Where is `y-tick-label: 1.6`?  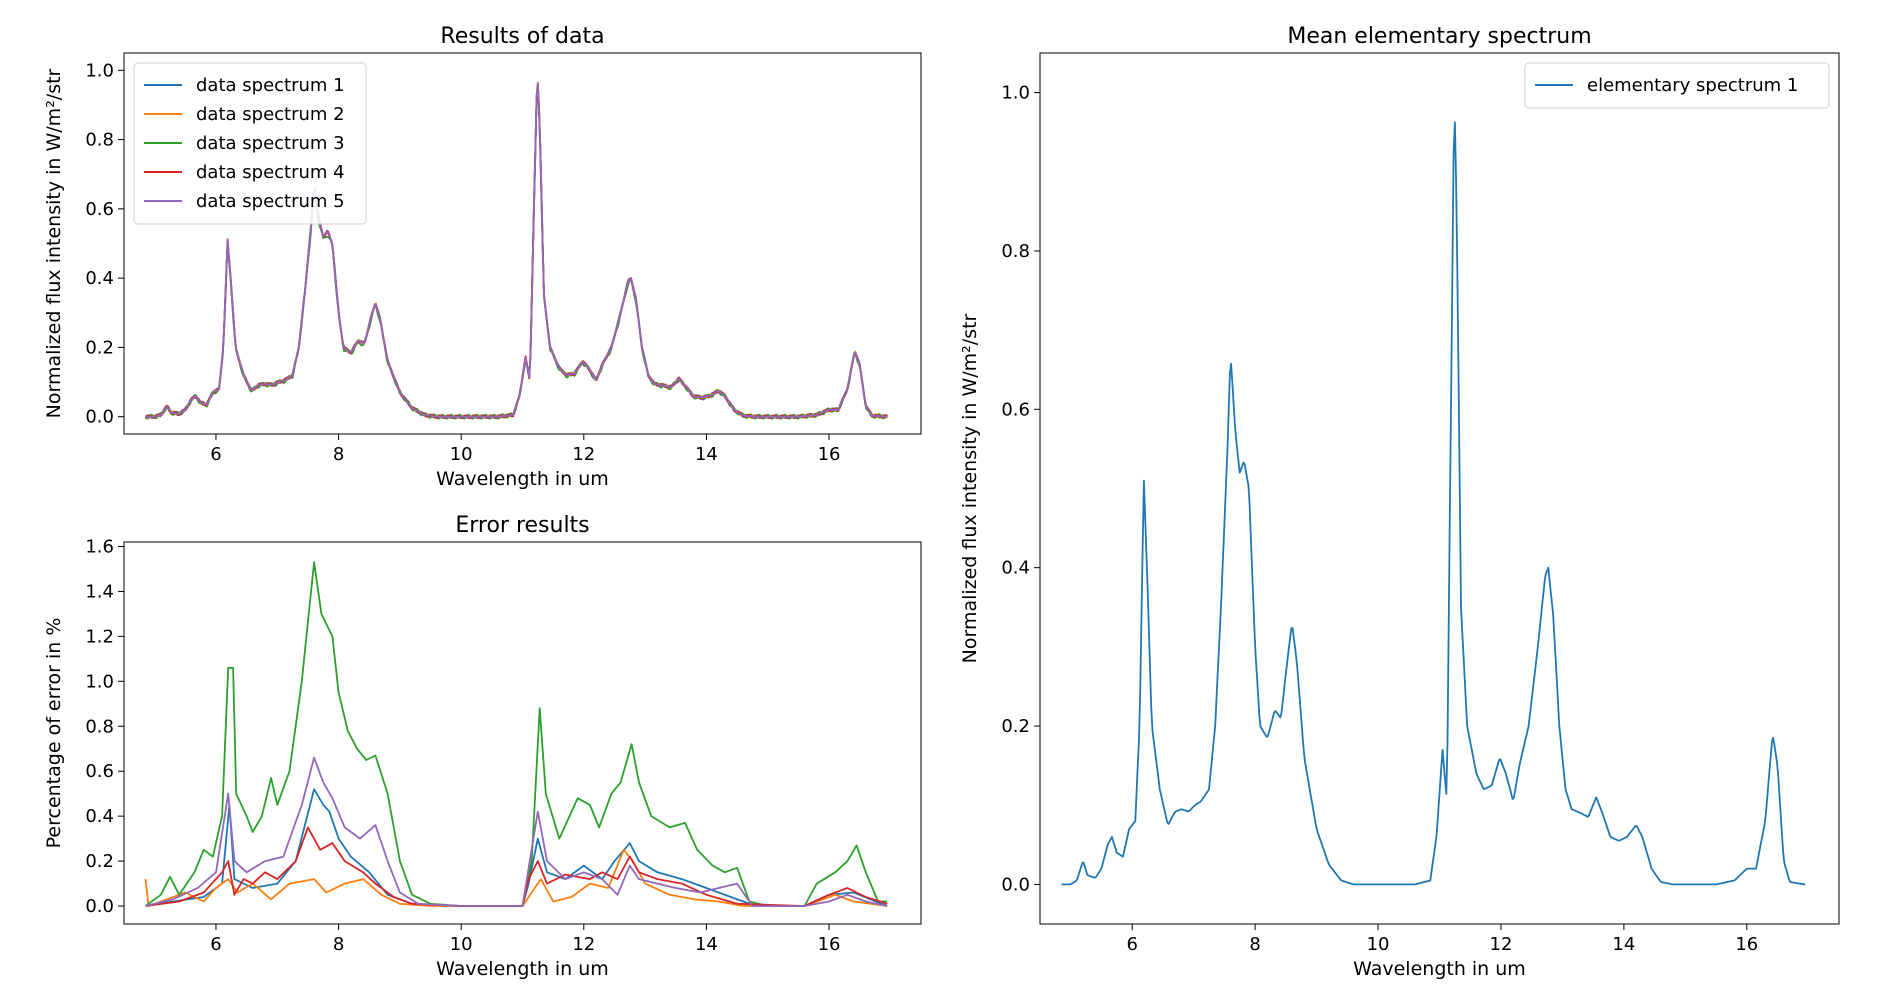 y-tick-label: 1.6 is located at coordinates (99, 546).